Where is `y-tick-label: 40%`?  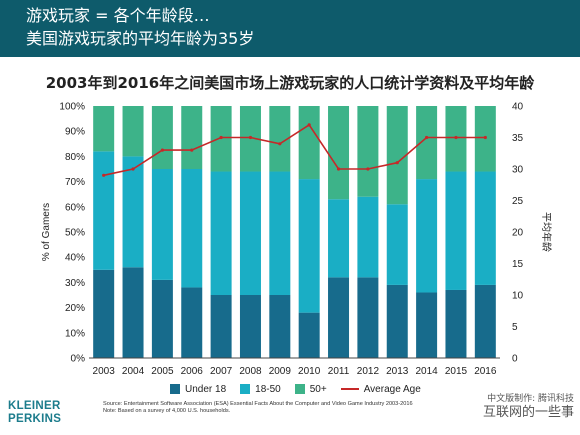
y-tick-label: 40% is located at coordinates (75, 258).